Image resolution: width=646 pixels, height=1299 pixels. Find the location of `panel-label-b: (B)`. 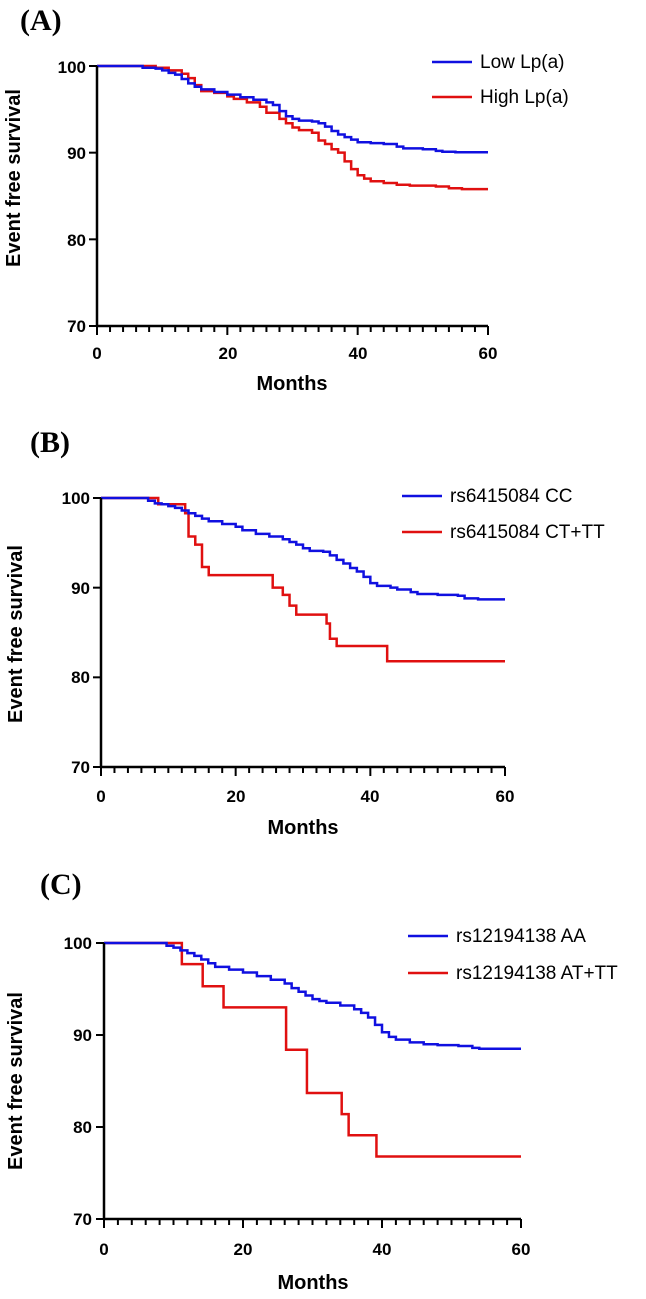

panel-label-b: (B) is located at coordinates (50, 442).